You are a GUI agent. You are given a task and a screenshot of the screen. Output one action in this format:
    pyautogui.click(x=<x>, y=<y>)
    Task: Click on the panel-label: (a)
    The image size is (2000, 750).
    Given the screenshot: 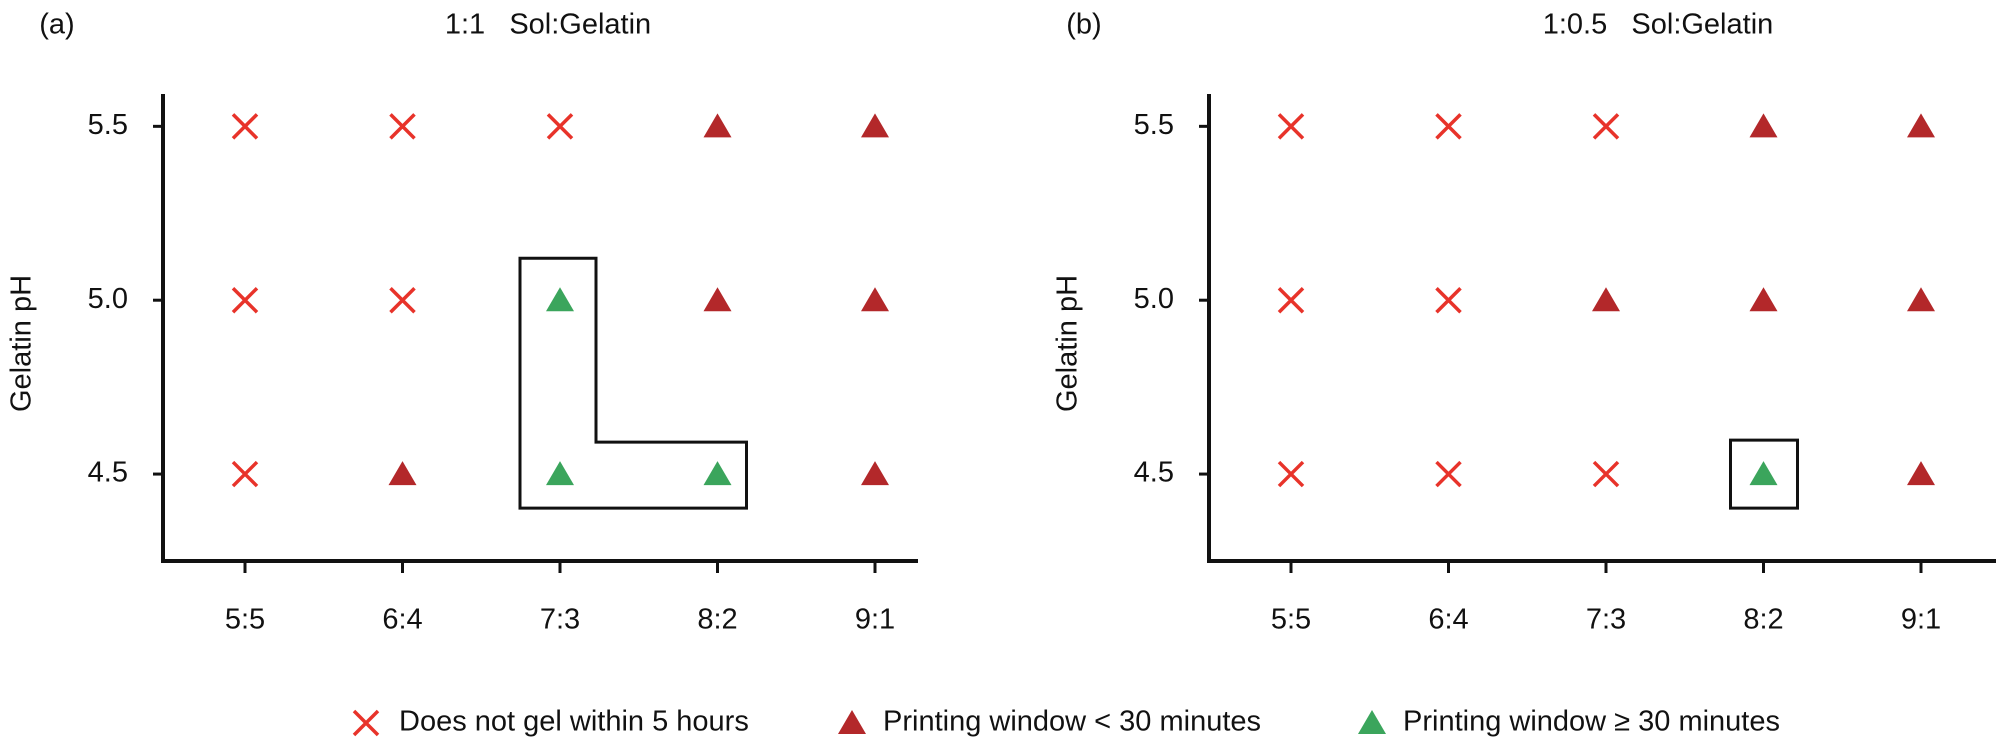 What is the action you would take?
    pyautogui.click(x=56, y=25)
    